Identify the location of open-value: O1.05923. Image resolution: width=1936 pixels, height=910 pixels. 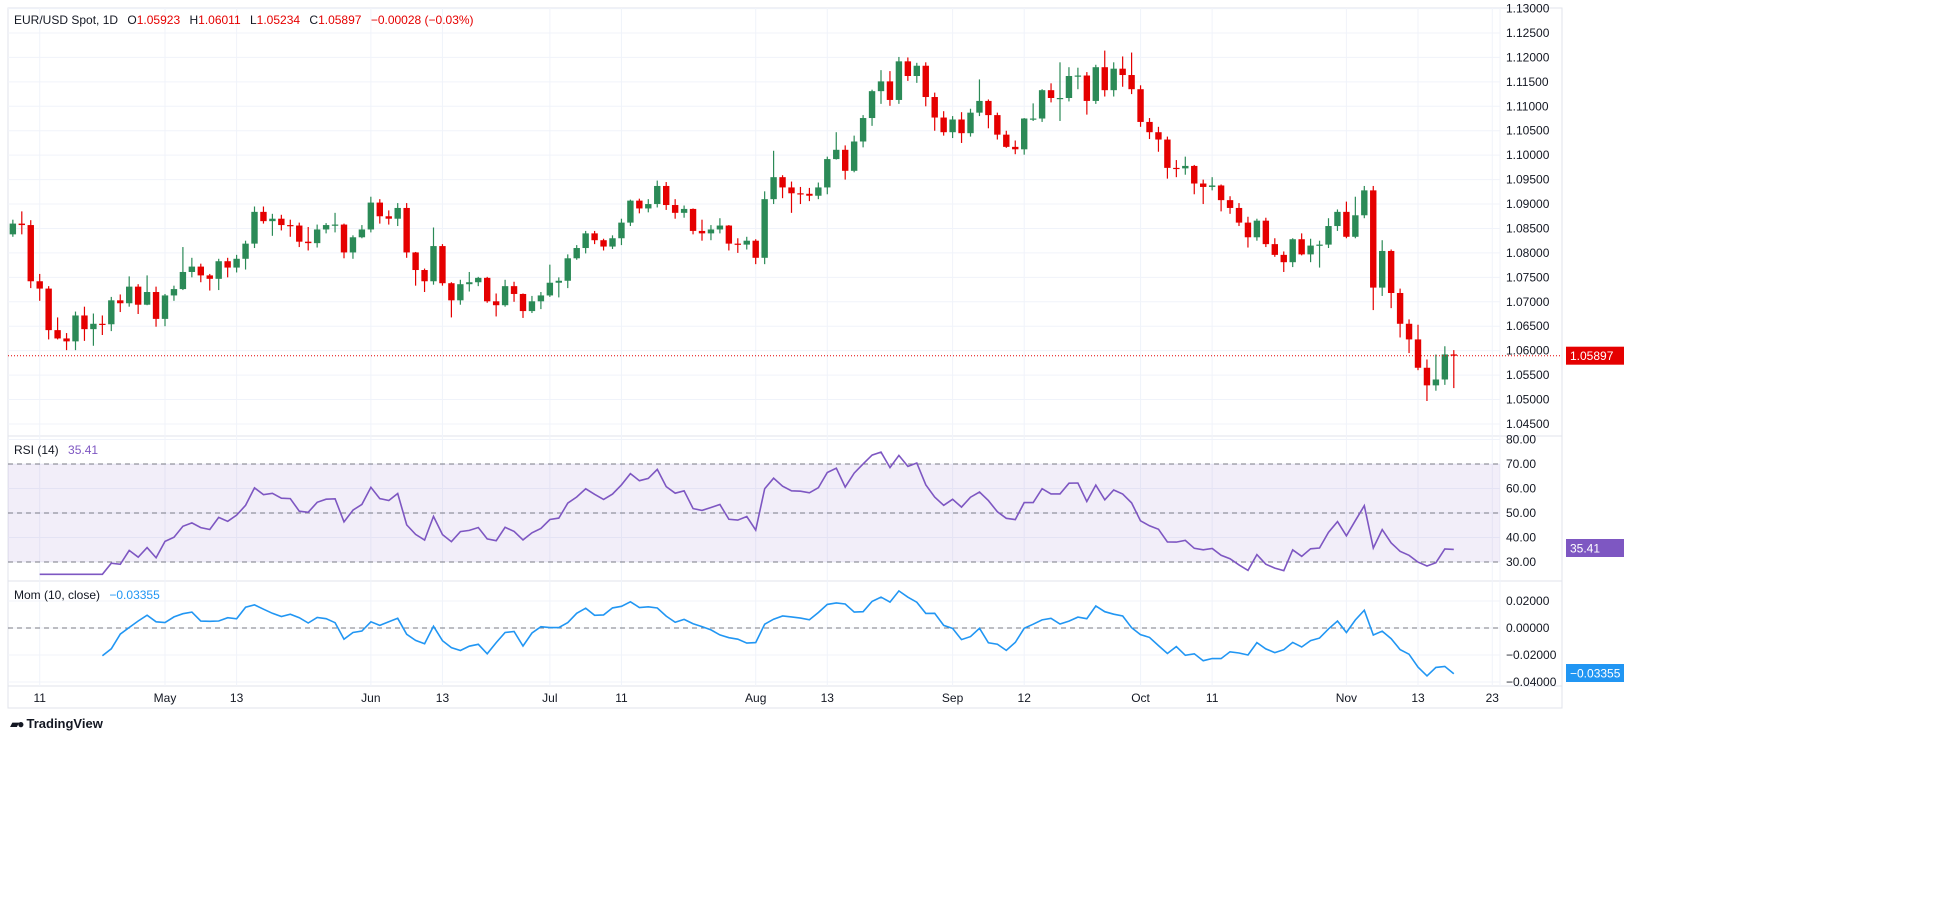
(153, 20).